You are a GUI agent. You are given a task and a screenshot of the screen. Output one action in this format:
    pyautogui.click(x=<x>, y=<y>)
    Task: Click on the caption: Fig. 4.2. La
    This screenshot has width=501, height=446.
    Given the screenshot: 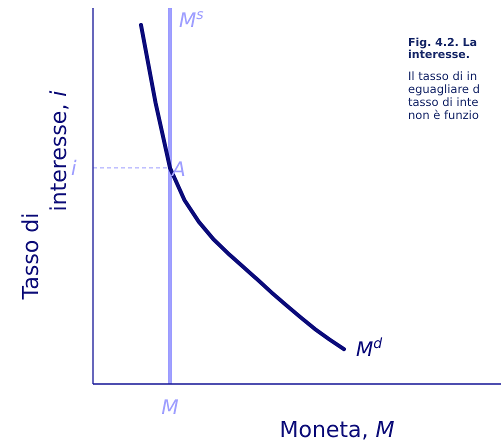 What is the action you would take?
    pyautogui.click(x=443, y=42)
    